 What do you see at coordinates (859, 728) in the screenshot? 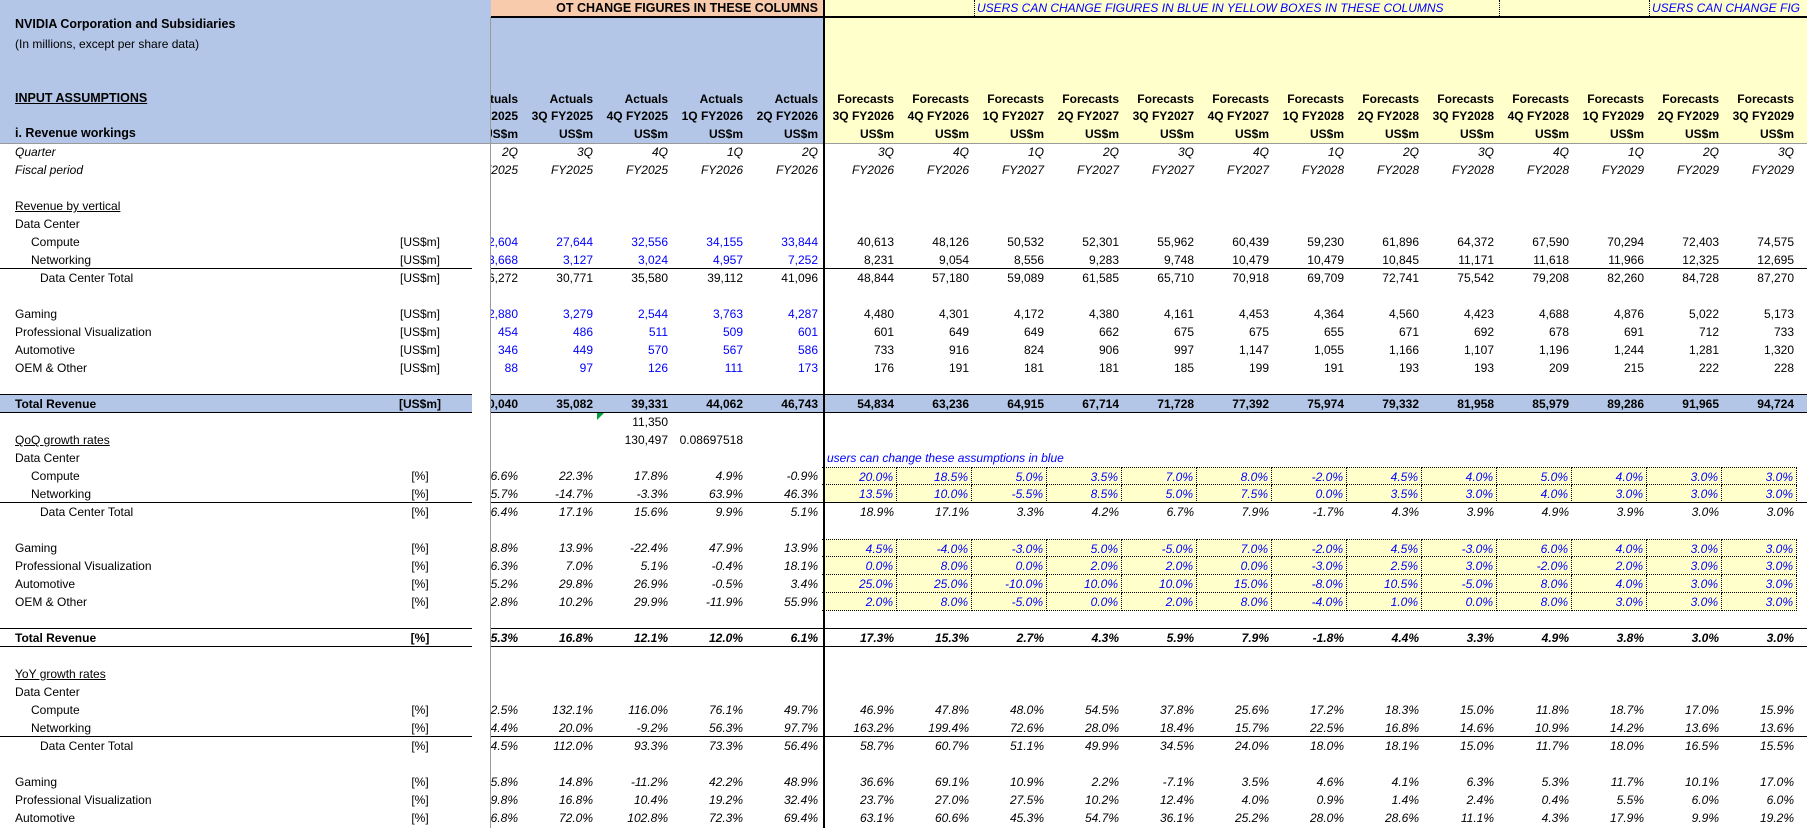
I see `cell-value: 163.2%` at bounding box center [859, 728].